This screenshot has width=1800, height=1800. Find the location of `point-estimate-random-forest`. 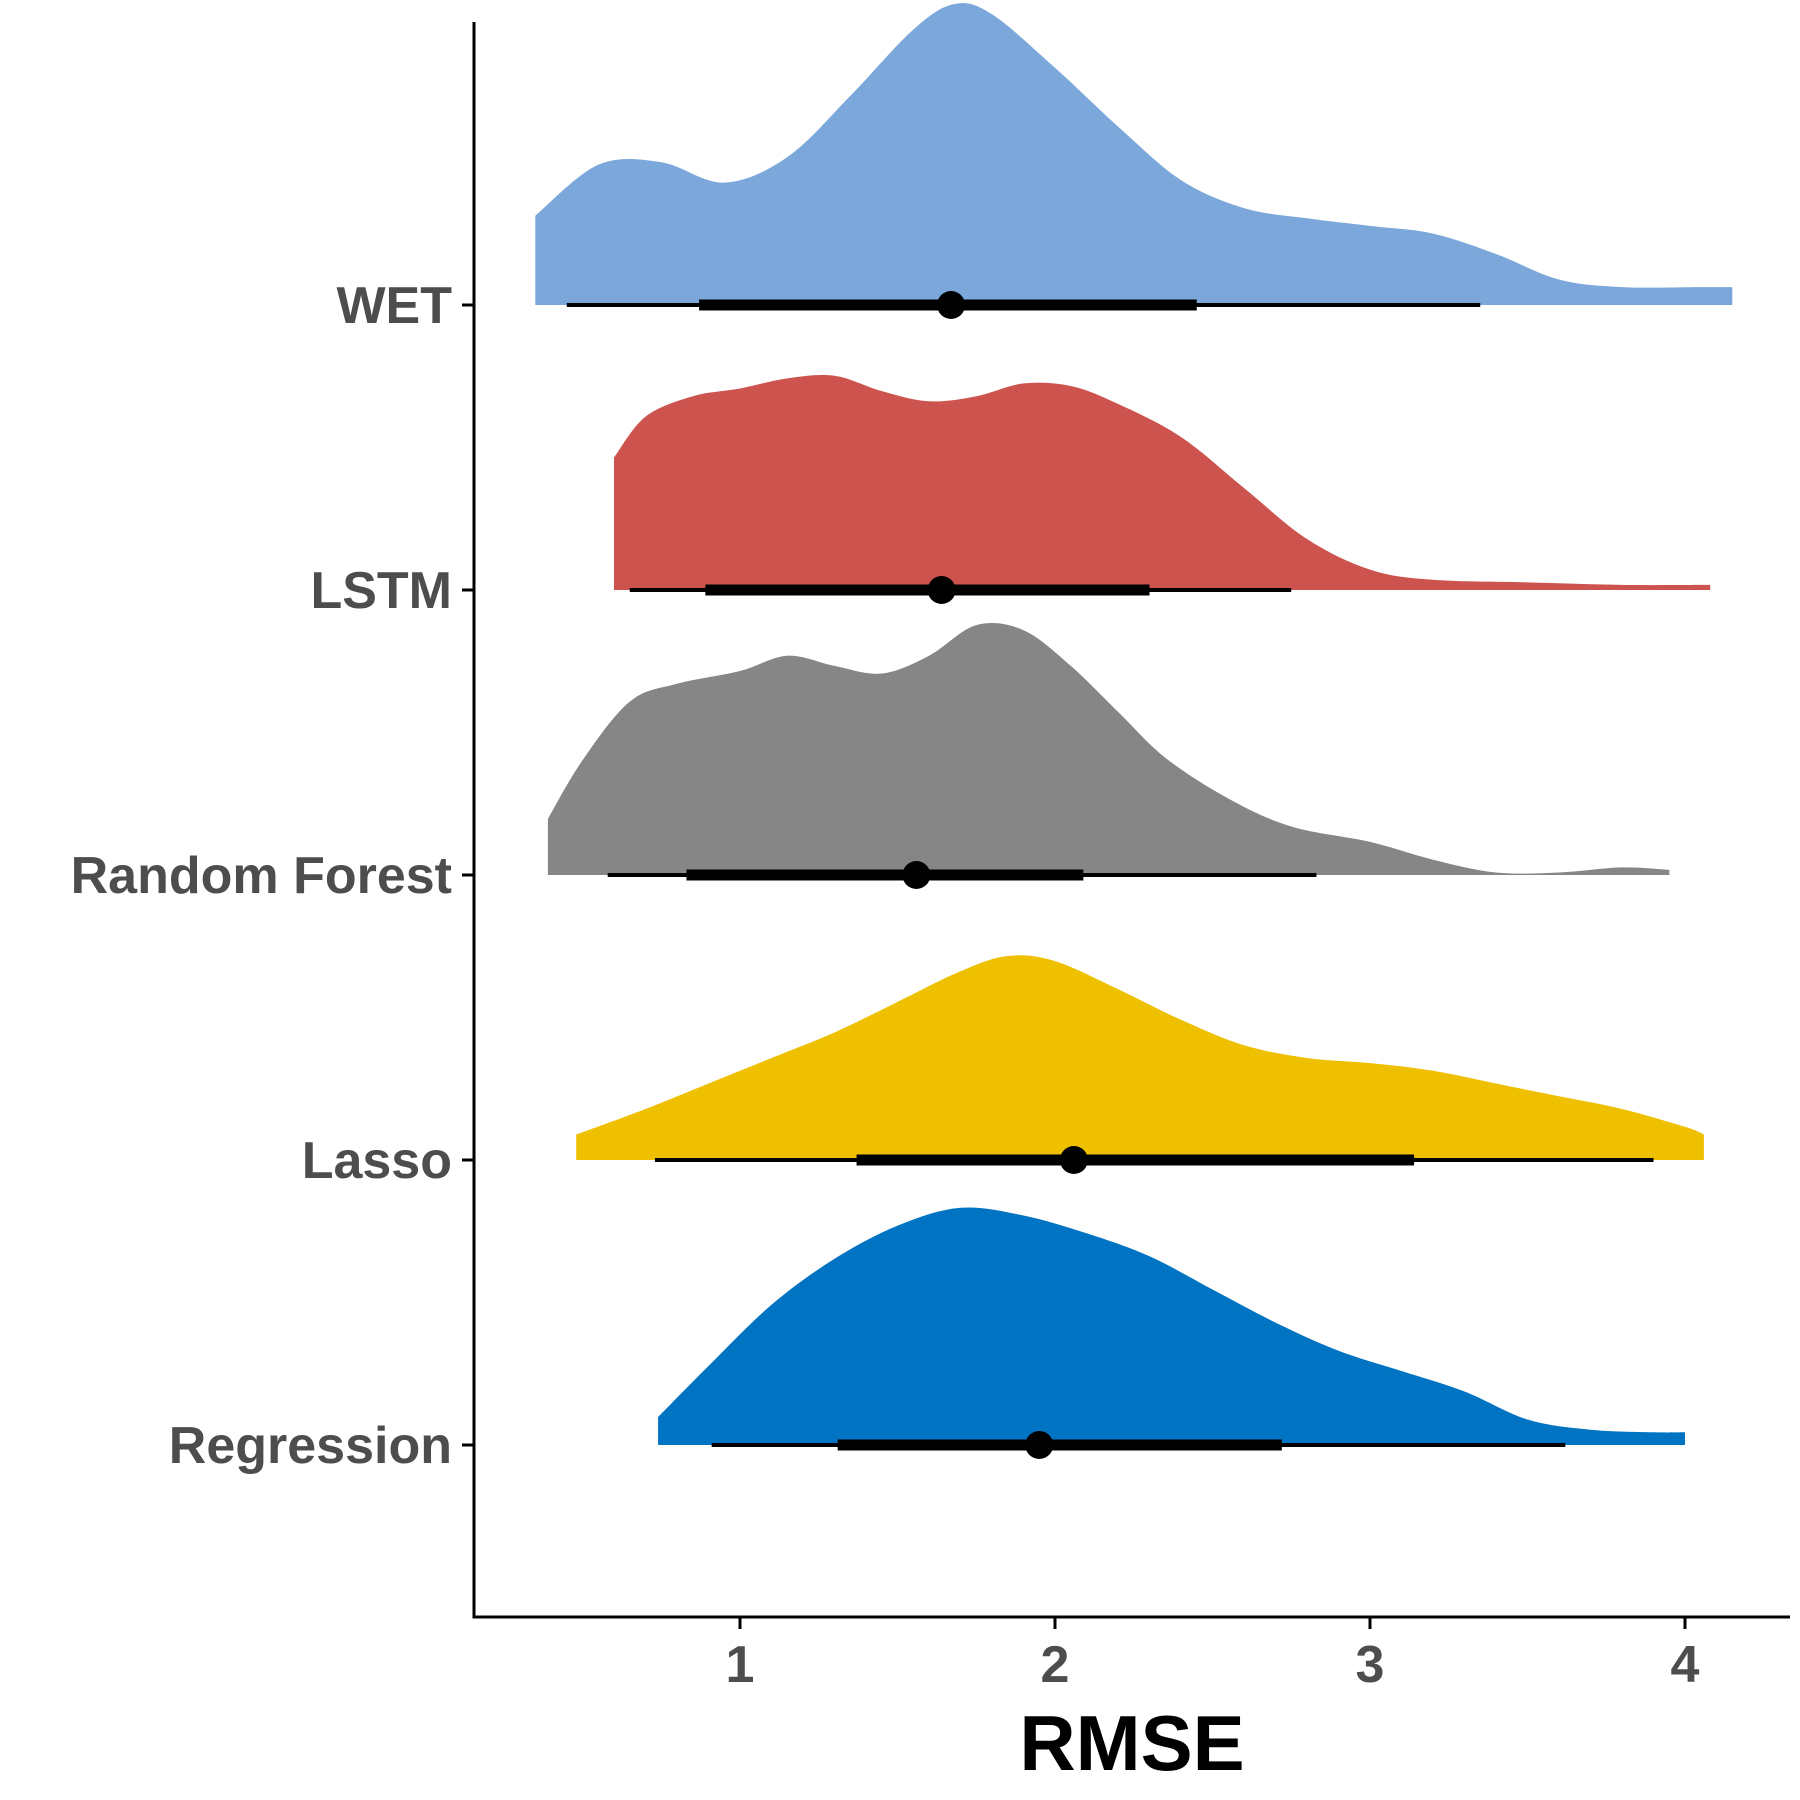

point-estimate-random-forest is located at coordinates (916, 875).